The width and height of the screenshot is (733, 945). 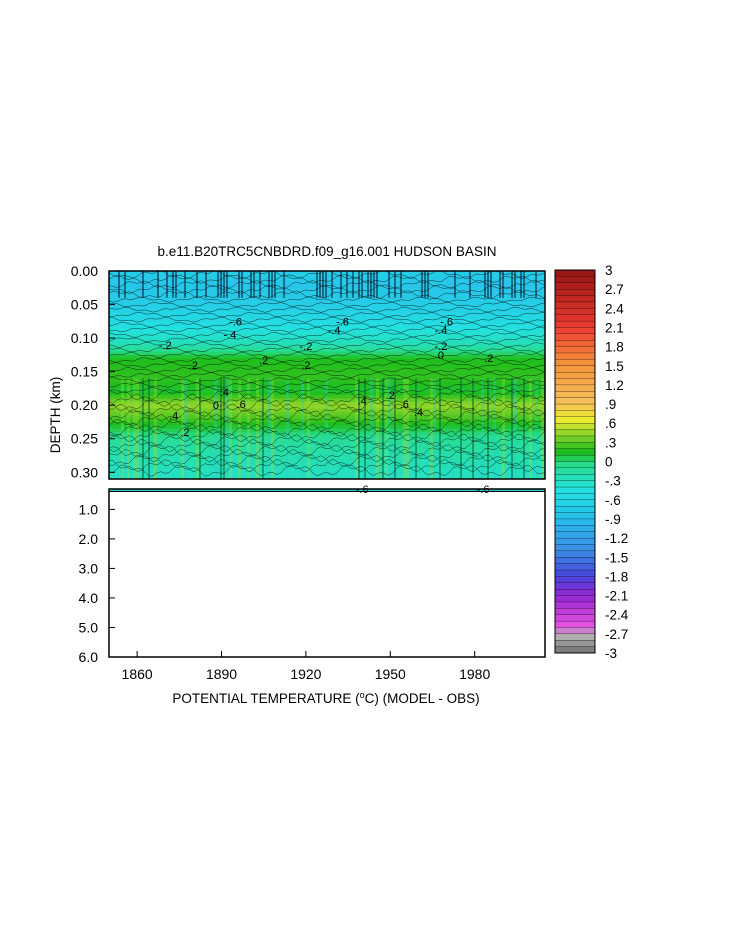 I want to click on colorbar-frame, so click(x=575, y=461).